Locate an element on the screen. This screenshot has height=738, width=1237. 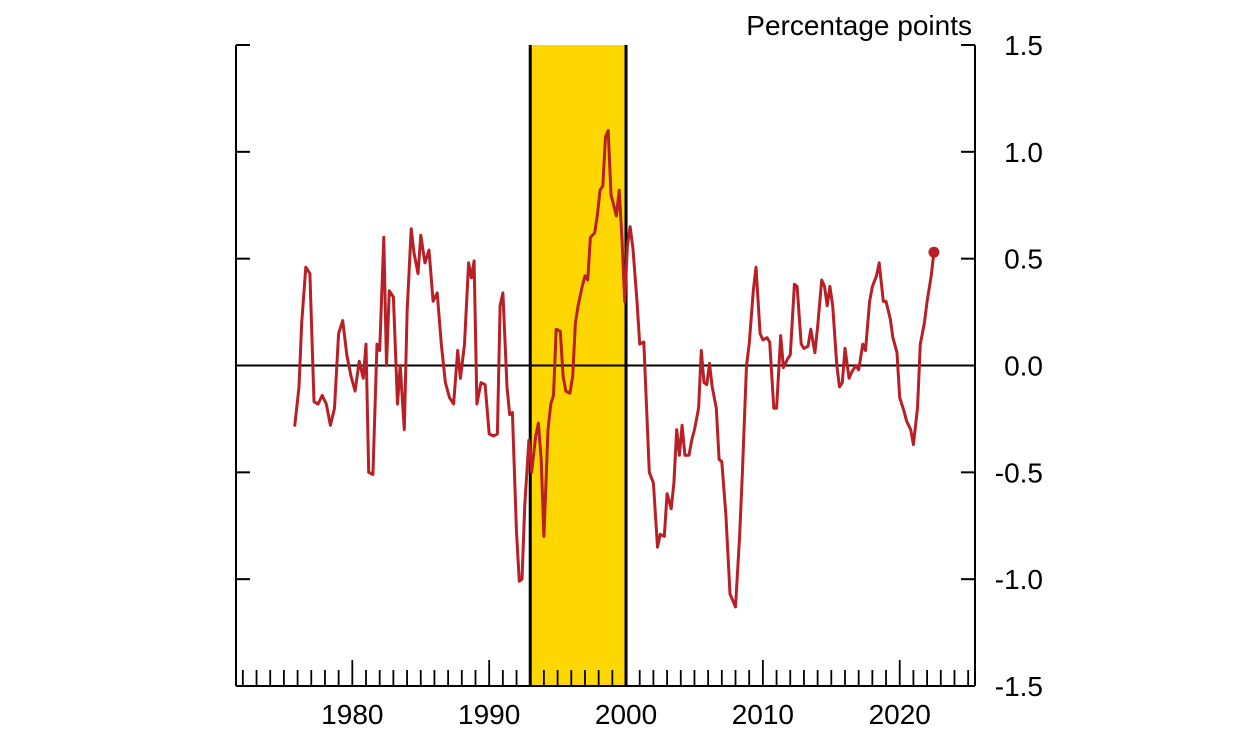
y-tick-label: -1.0 is located at coordinates (1019, 579).